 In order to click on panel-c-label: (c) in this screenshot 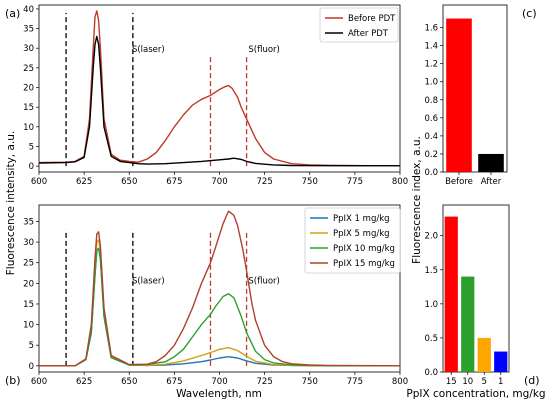, I will do `click(529, 13)`.